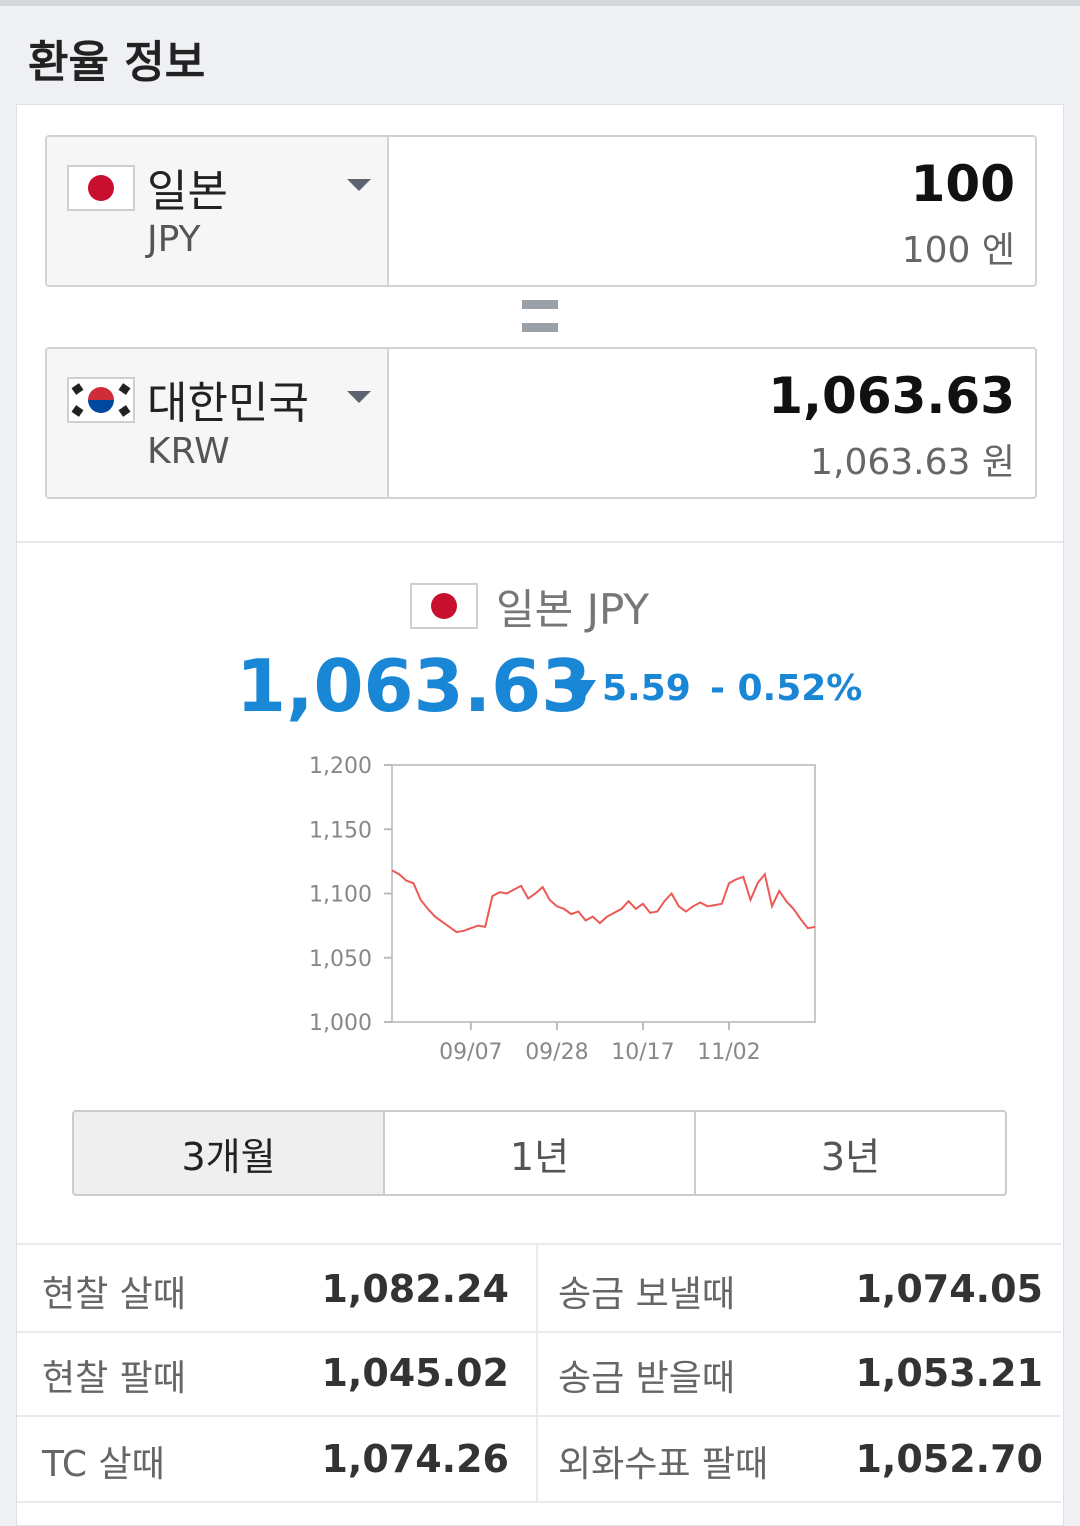  I want to click on rate-label: TC 살때, so click(103, 1464).